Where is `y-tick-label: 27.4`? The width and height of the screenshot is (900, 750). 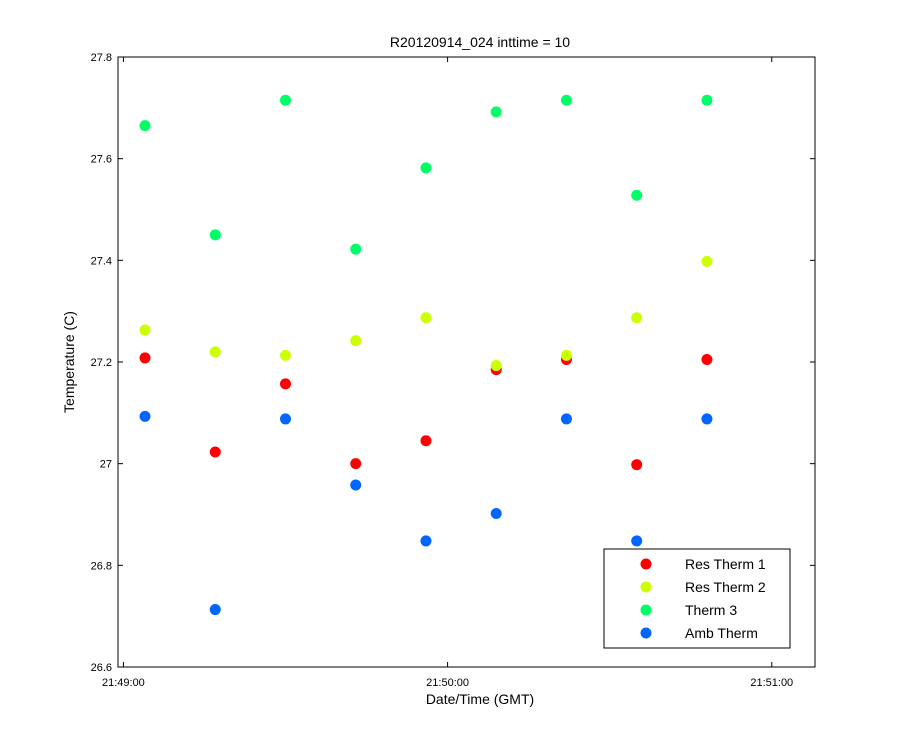
y-tick-label: 27.4 is located at coordinates (101, 261).